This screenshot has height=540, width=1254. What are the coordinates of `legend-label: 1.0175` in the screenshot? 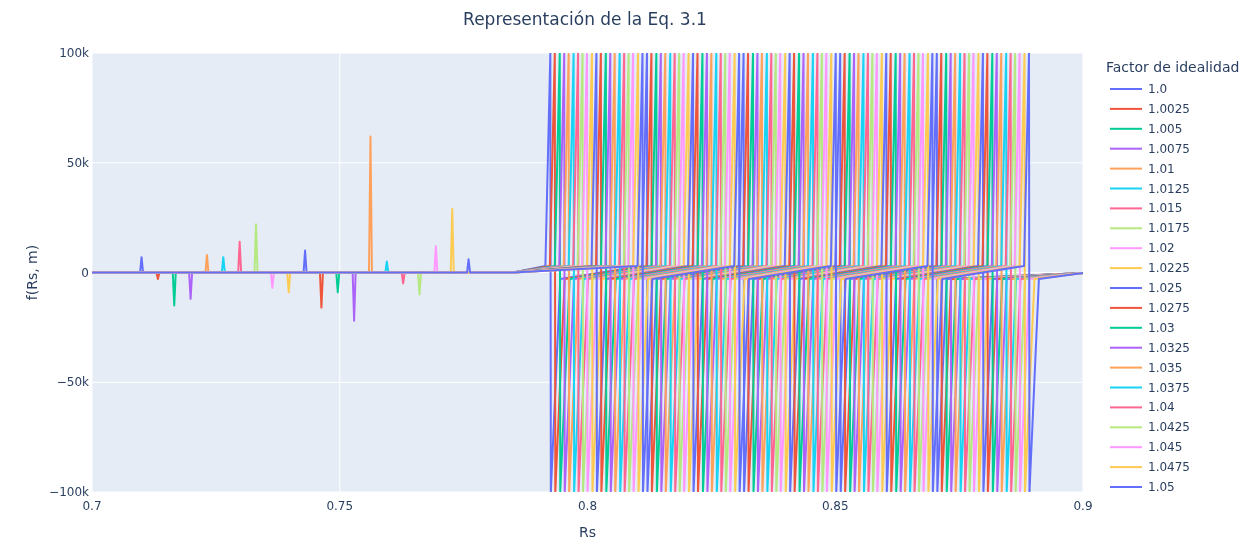 It's located at (1169, 228).